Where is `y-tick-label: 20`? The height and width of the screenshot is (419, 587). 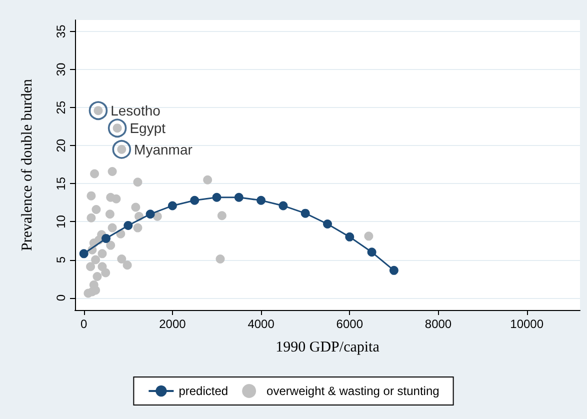 y-tick-label: 20 is located at coordinates (61, 145).